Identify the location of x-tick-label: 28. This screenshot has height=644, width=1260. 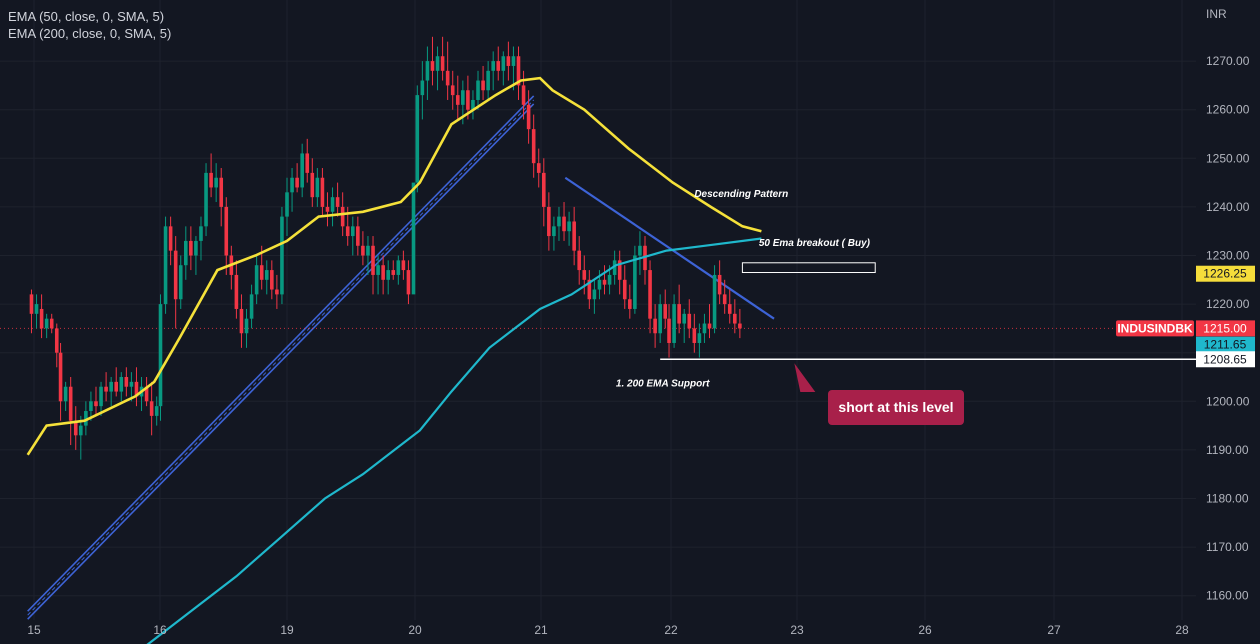
(1182, 630).